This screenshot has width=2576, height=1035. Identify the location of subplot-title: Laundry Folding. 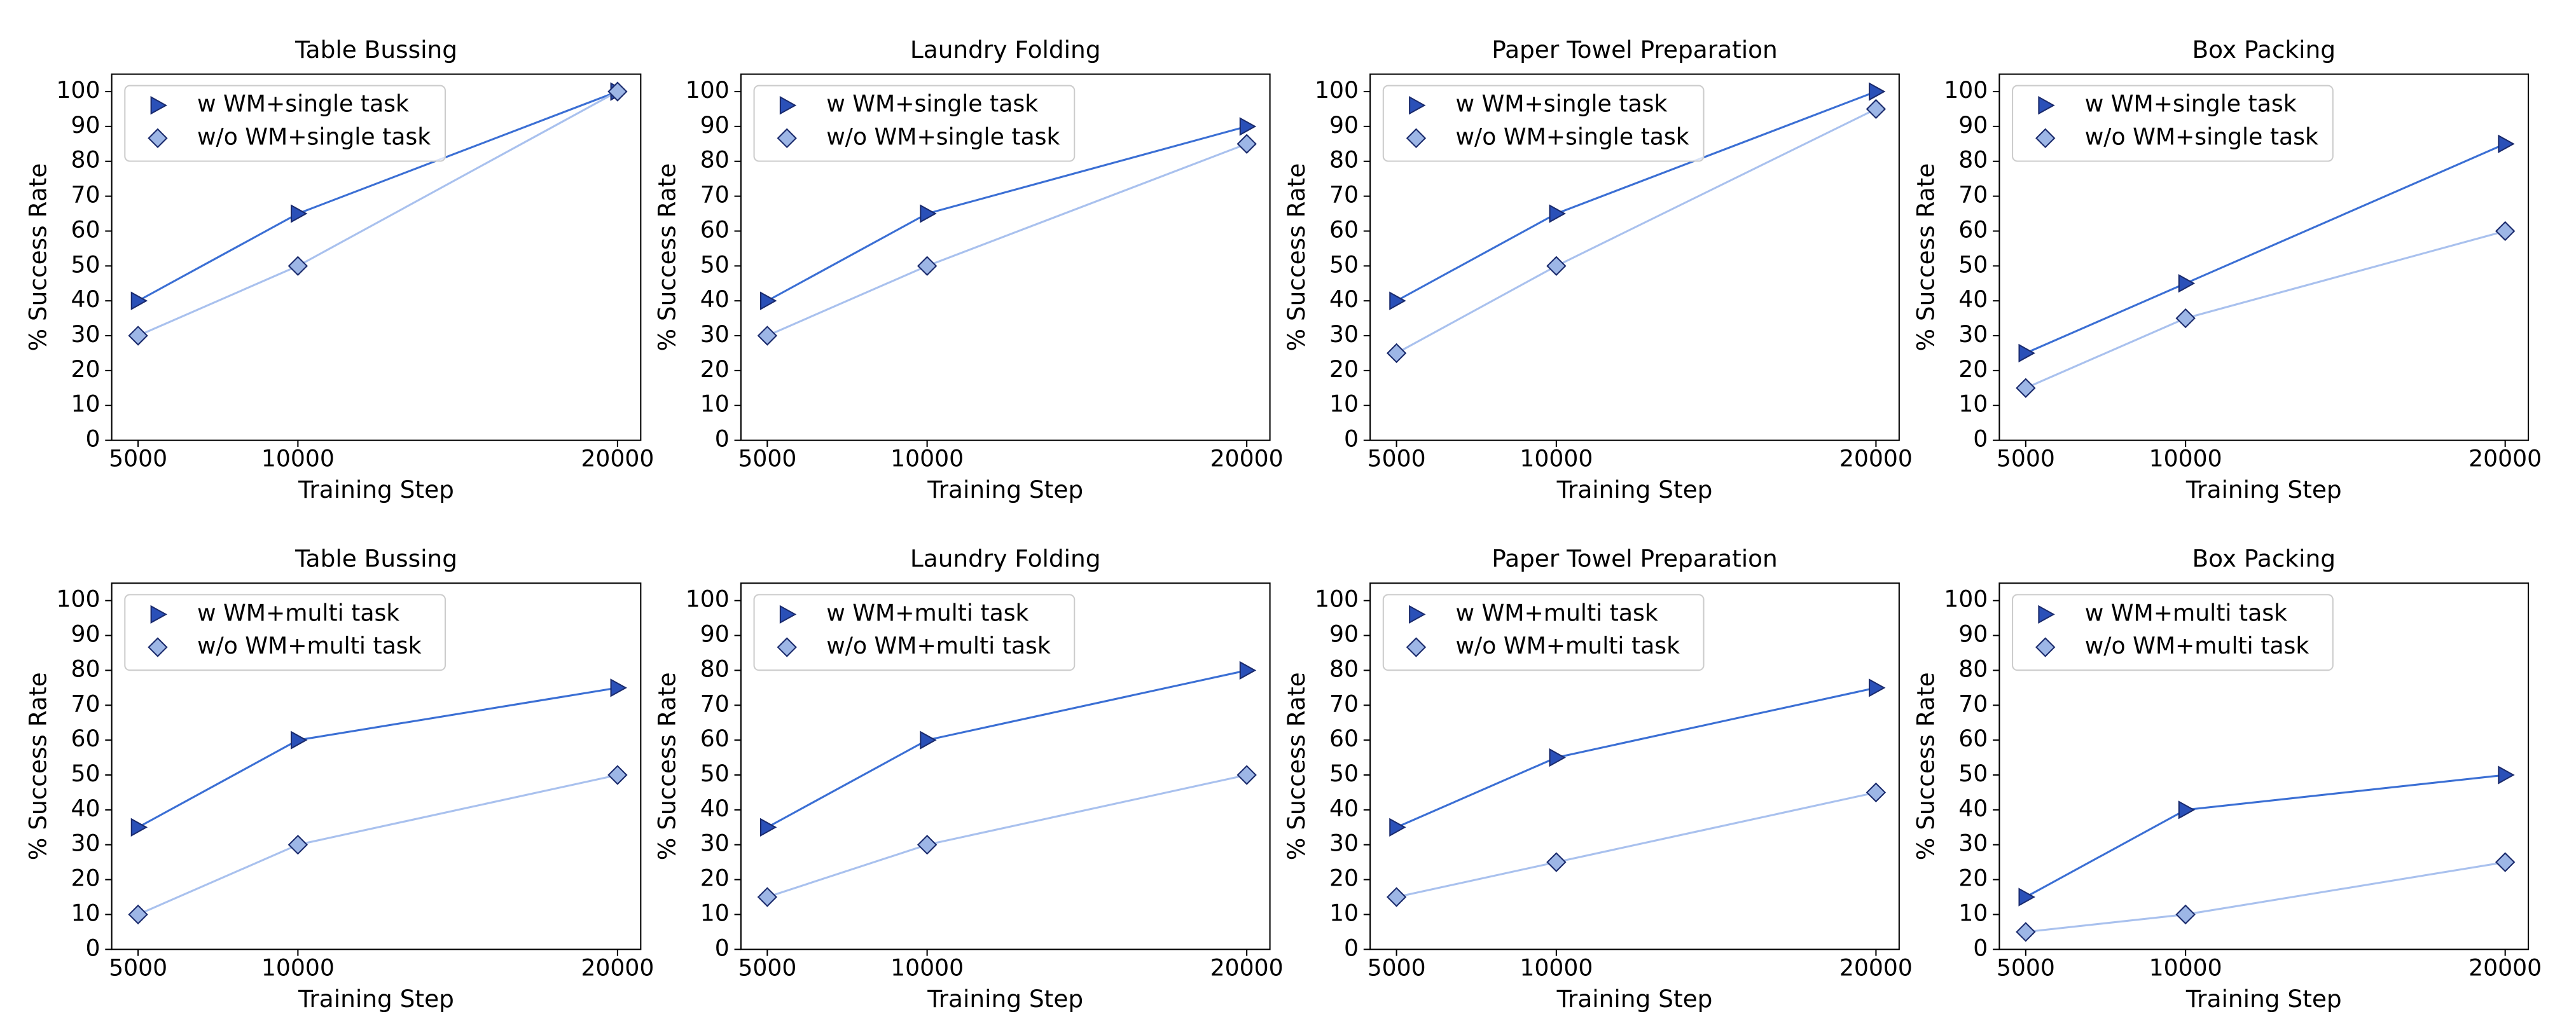
(1005, 559).